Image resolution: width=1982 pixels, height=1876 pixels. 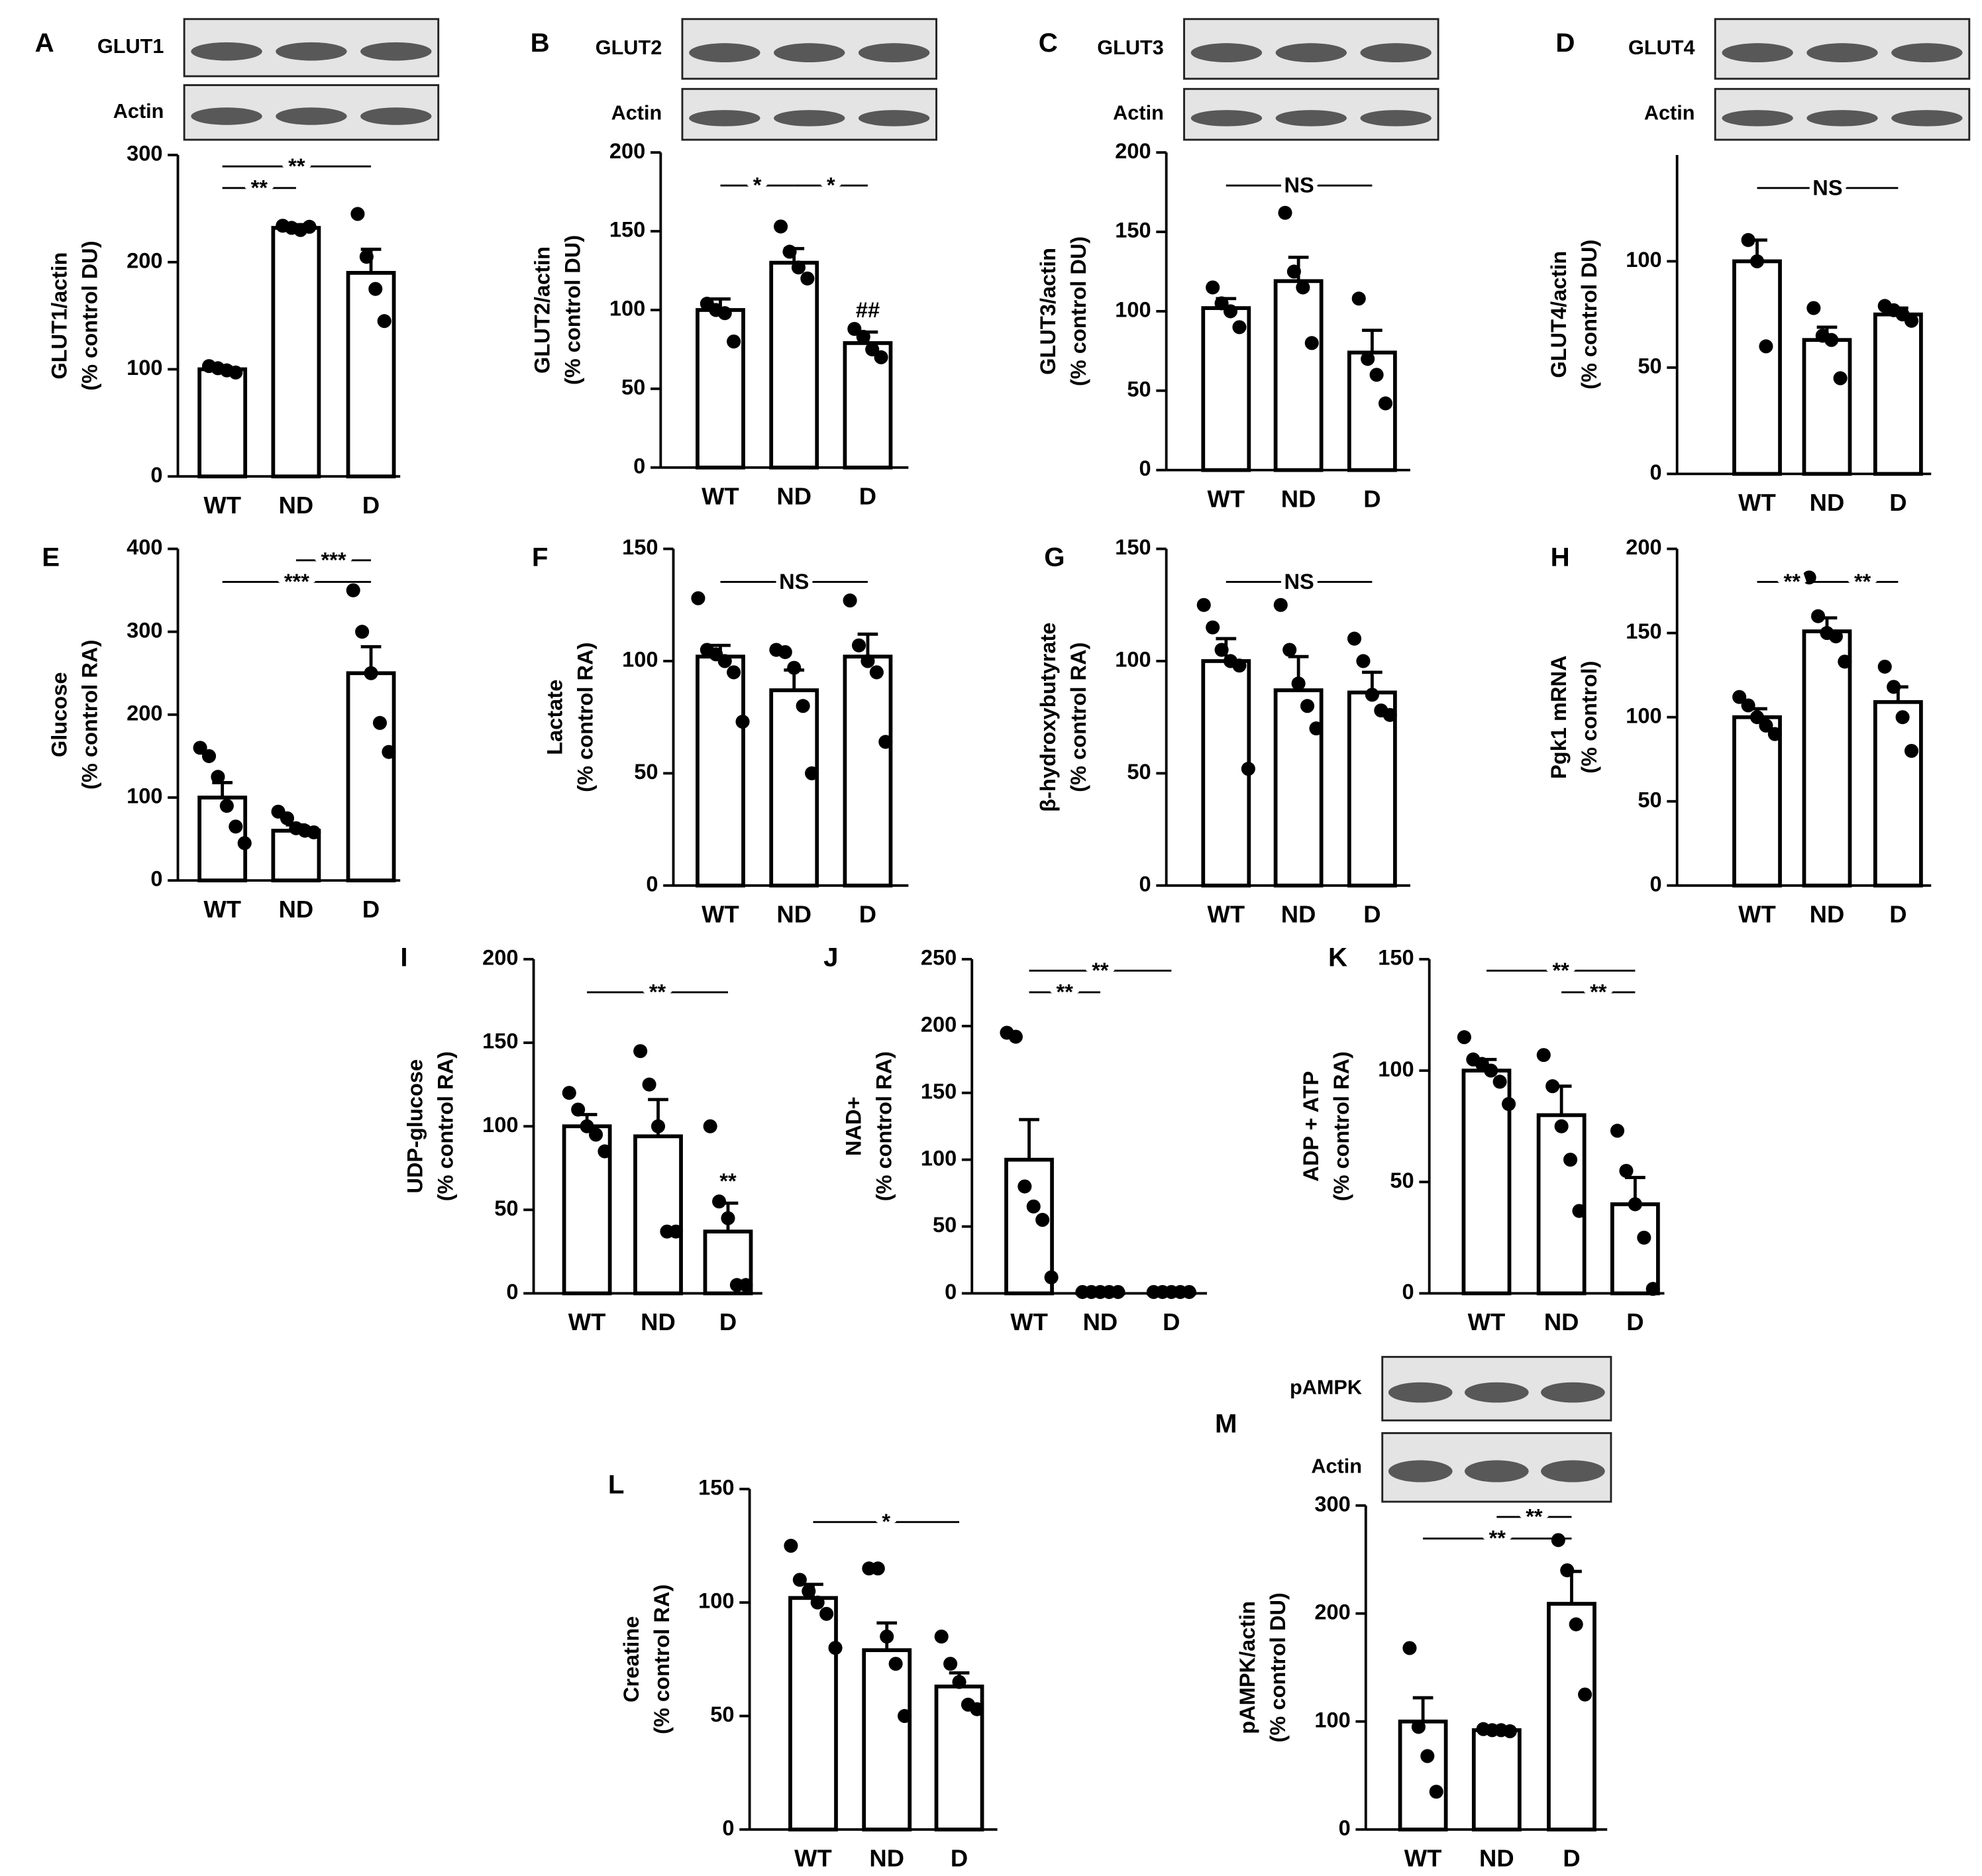 What do you see at coordinates (1049, 43) in the screenshot?
I see `panel-label: C` at bounding box center [1049, 43].